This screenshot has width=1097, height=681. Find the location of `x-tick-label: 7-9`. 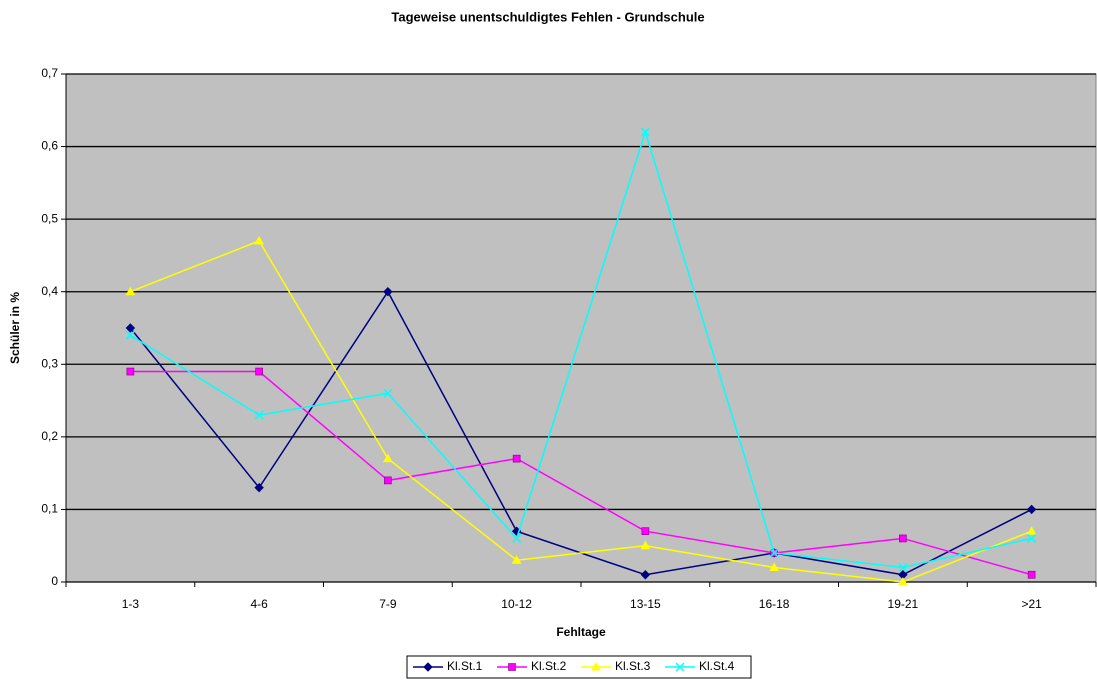

x-tick-label: 7-9 is located at coordinates (388, 604).